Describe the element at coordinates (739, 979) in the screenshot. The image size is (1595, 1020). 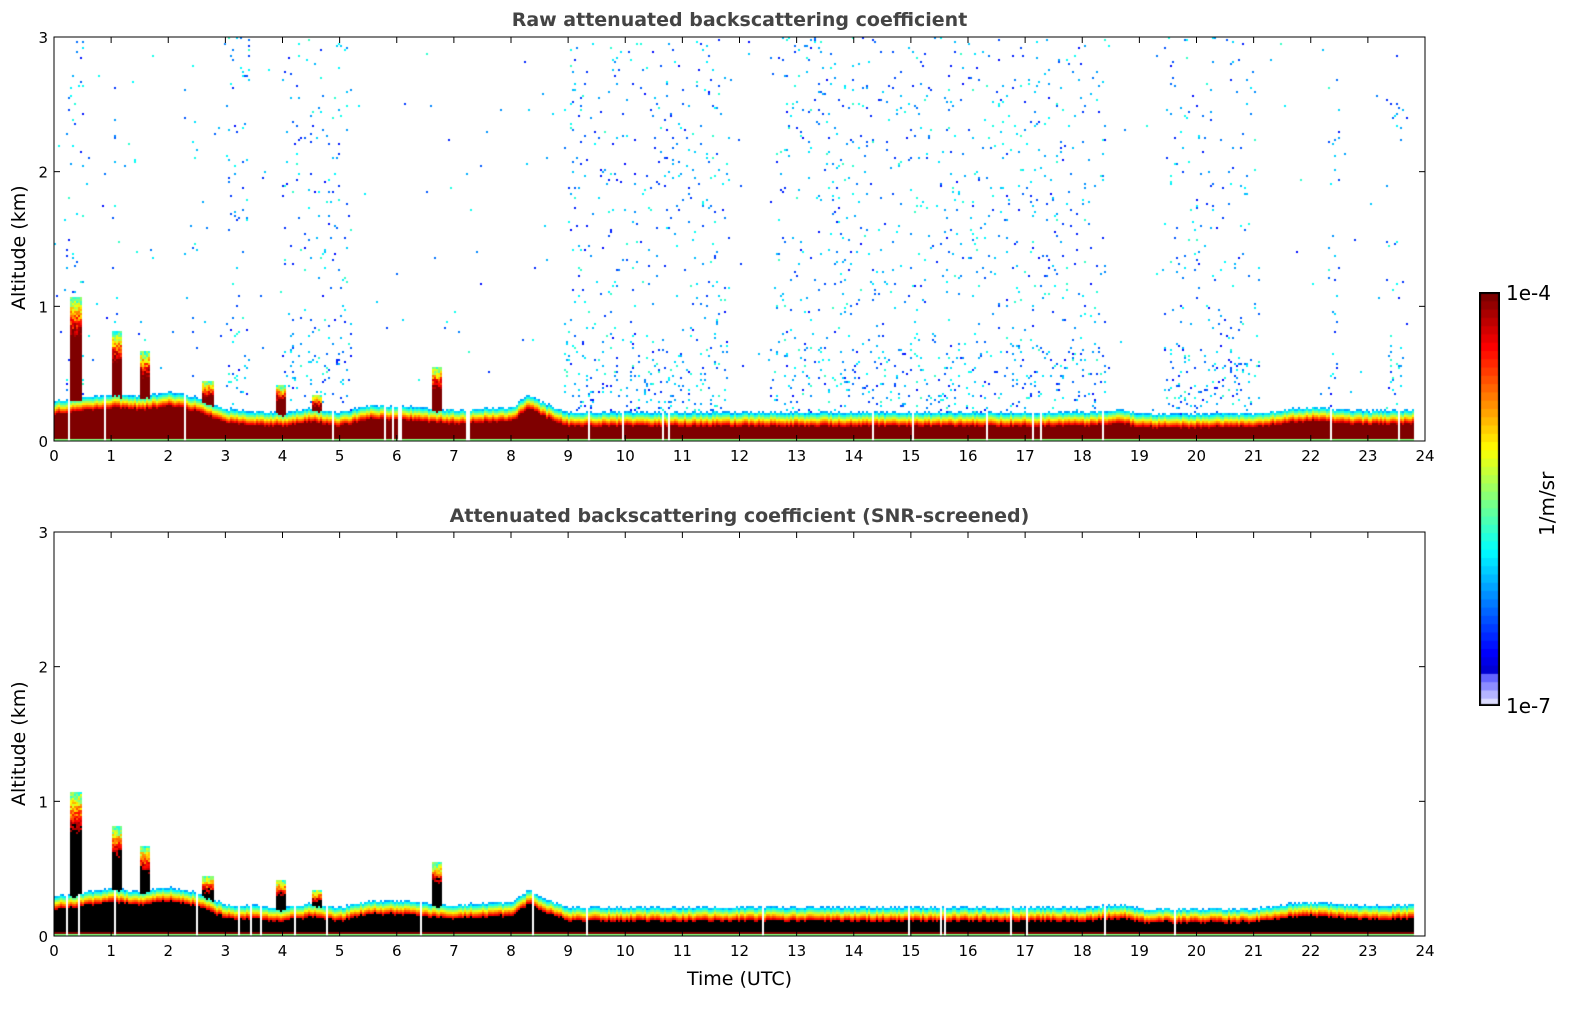
I see `x-axis-label: Time (UTC)` at that location.